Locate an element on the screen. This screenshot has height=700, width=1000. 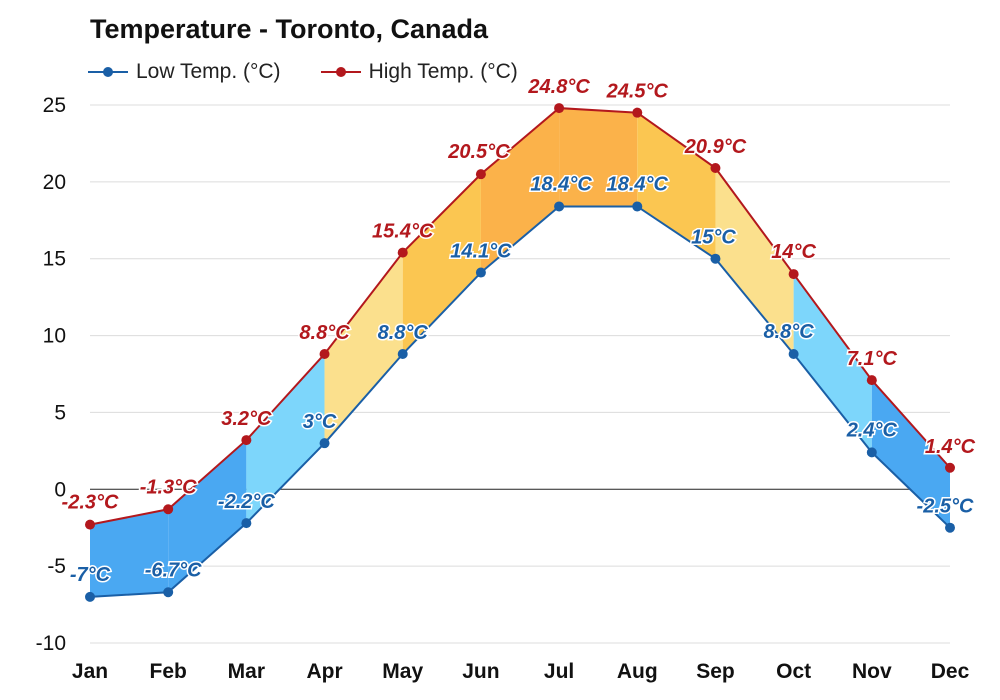
low-point-aug is located at coordinates (637, 206).